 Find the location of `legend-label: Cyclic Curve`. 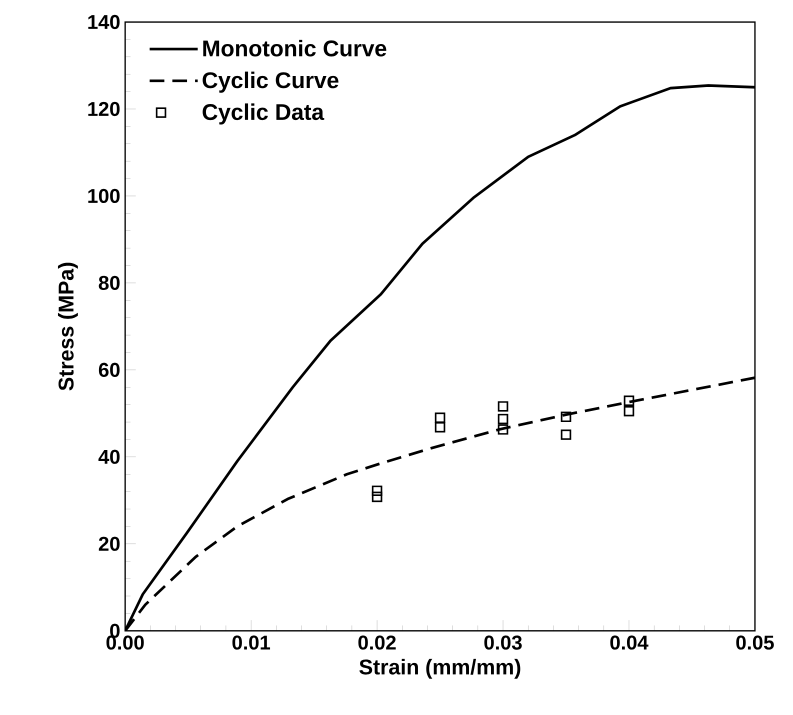

legend-label: Cyclic Curve is located at coordinates (270, 82).